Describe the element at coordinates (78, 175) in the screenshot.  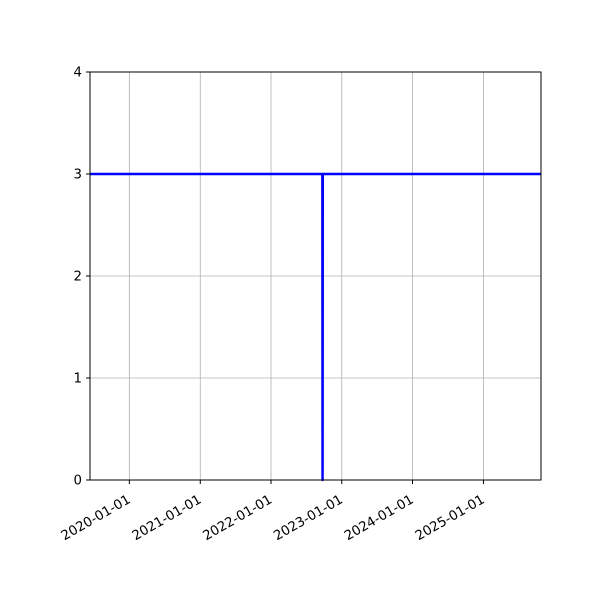
I see `y-tick-label: 3` at that location.